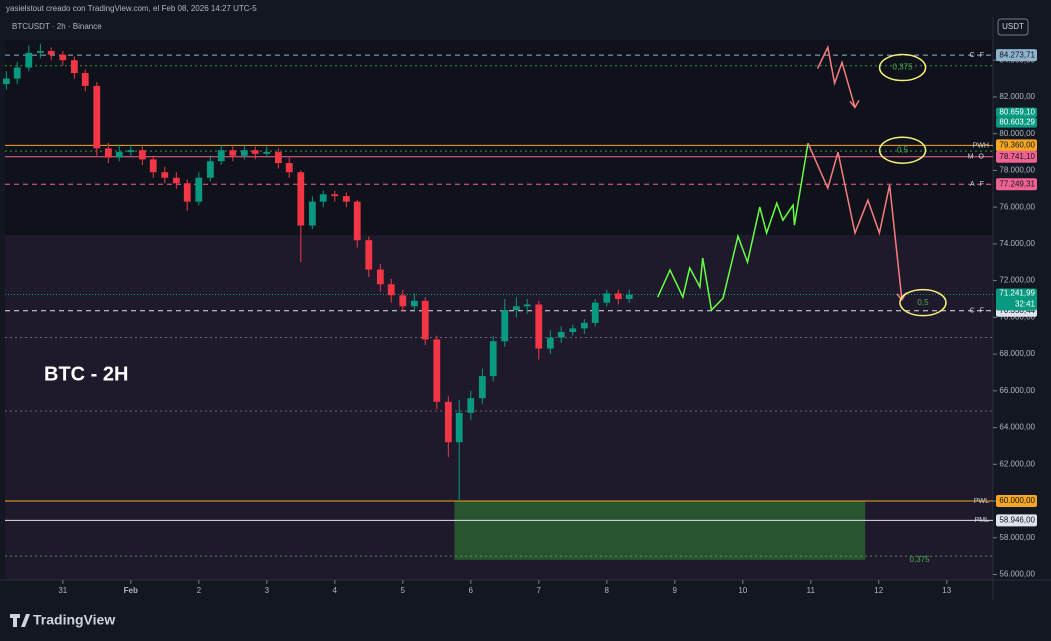 The width and height of the screenshot is (1051, 641). What do you see at coordinates (74, 620) in the screenshot?
I see `brand: TradingView` at bounding box center [74, 620].